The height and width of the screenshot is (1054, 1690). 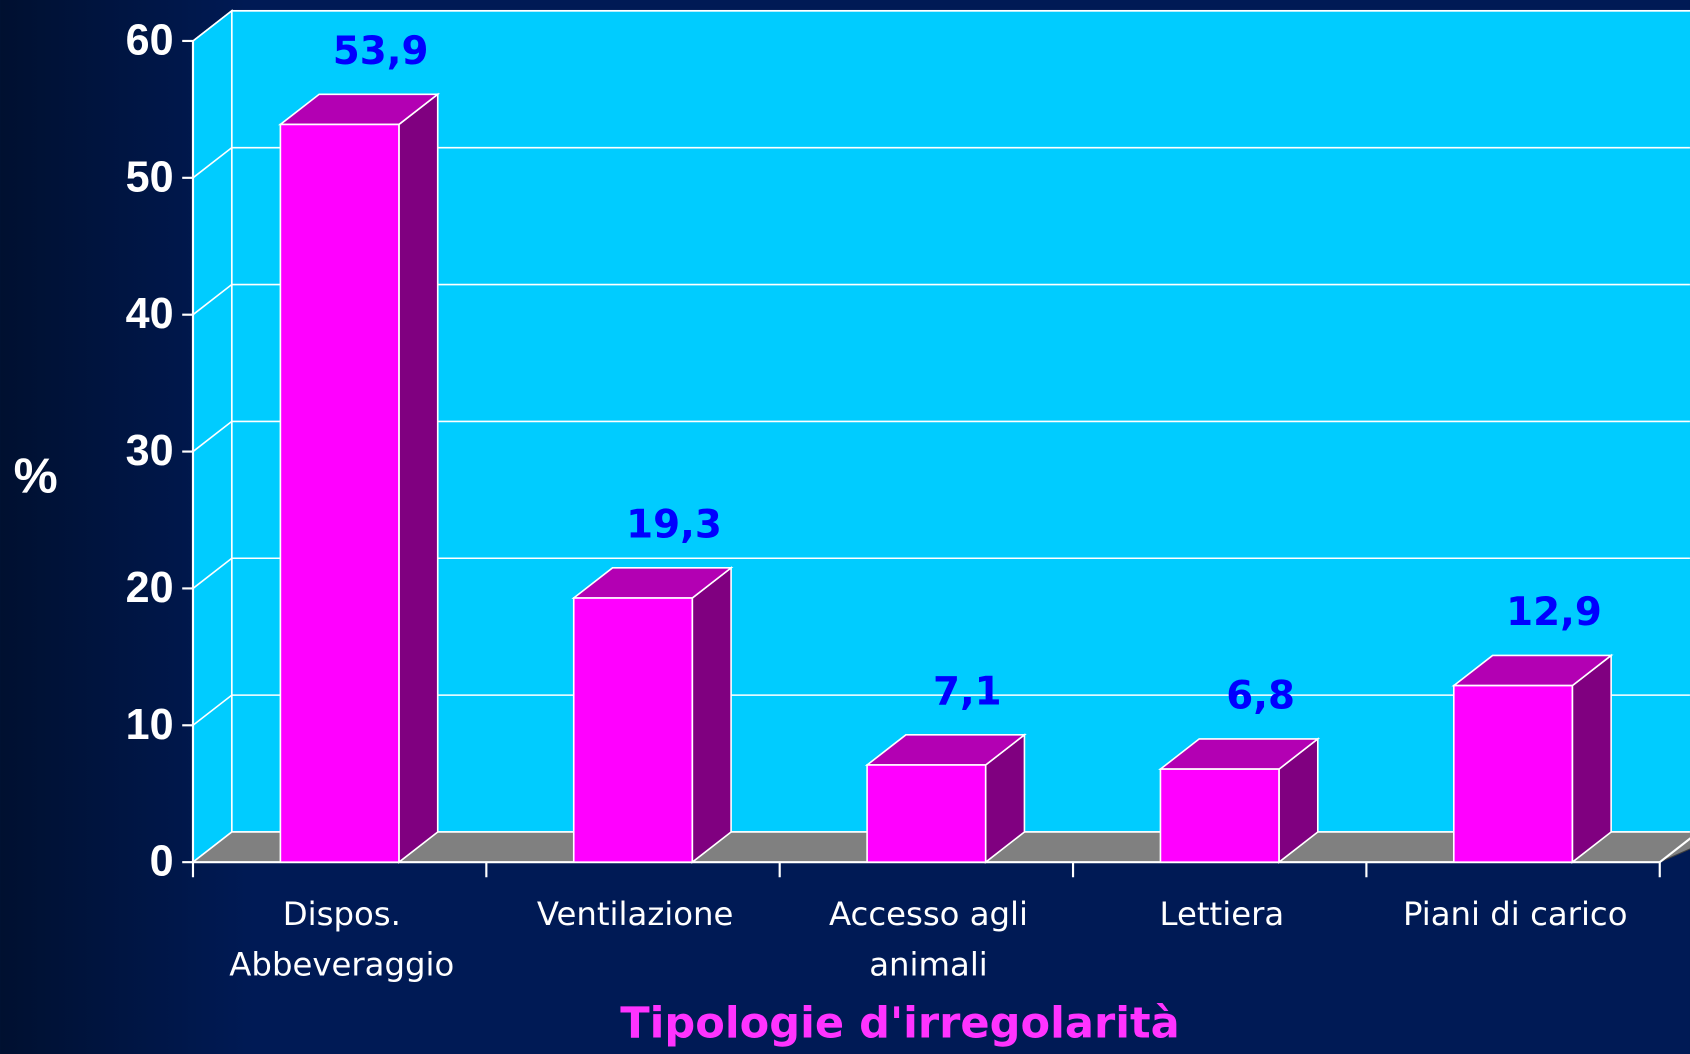 What do you see at coordinates (150, 451) in the screenshot?
I see `y-tick-label: 30` at bounding box center [150, 451].